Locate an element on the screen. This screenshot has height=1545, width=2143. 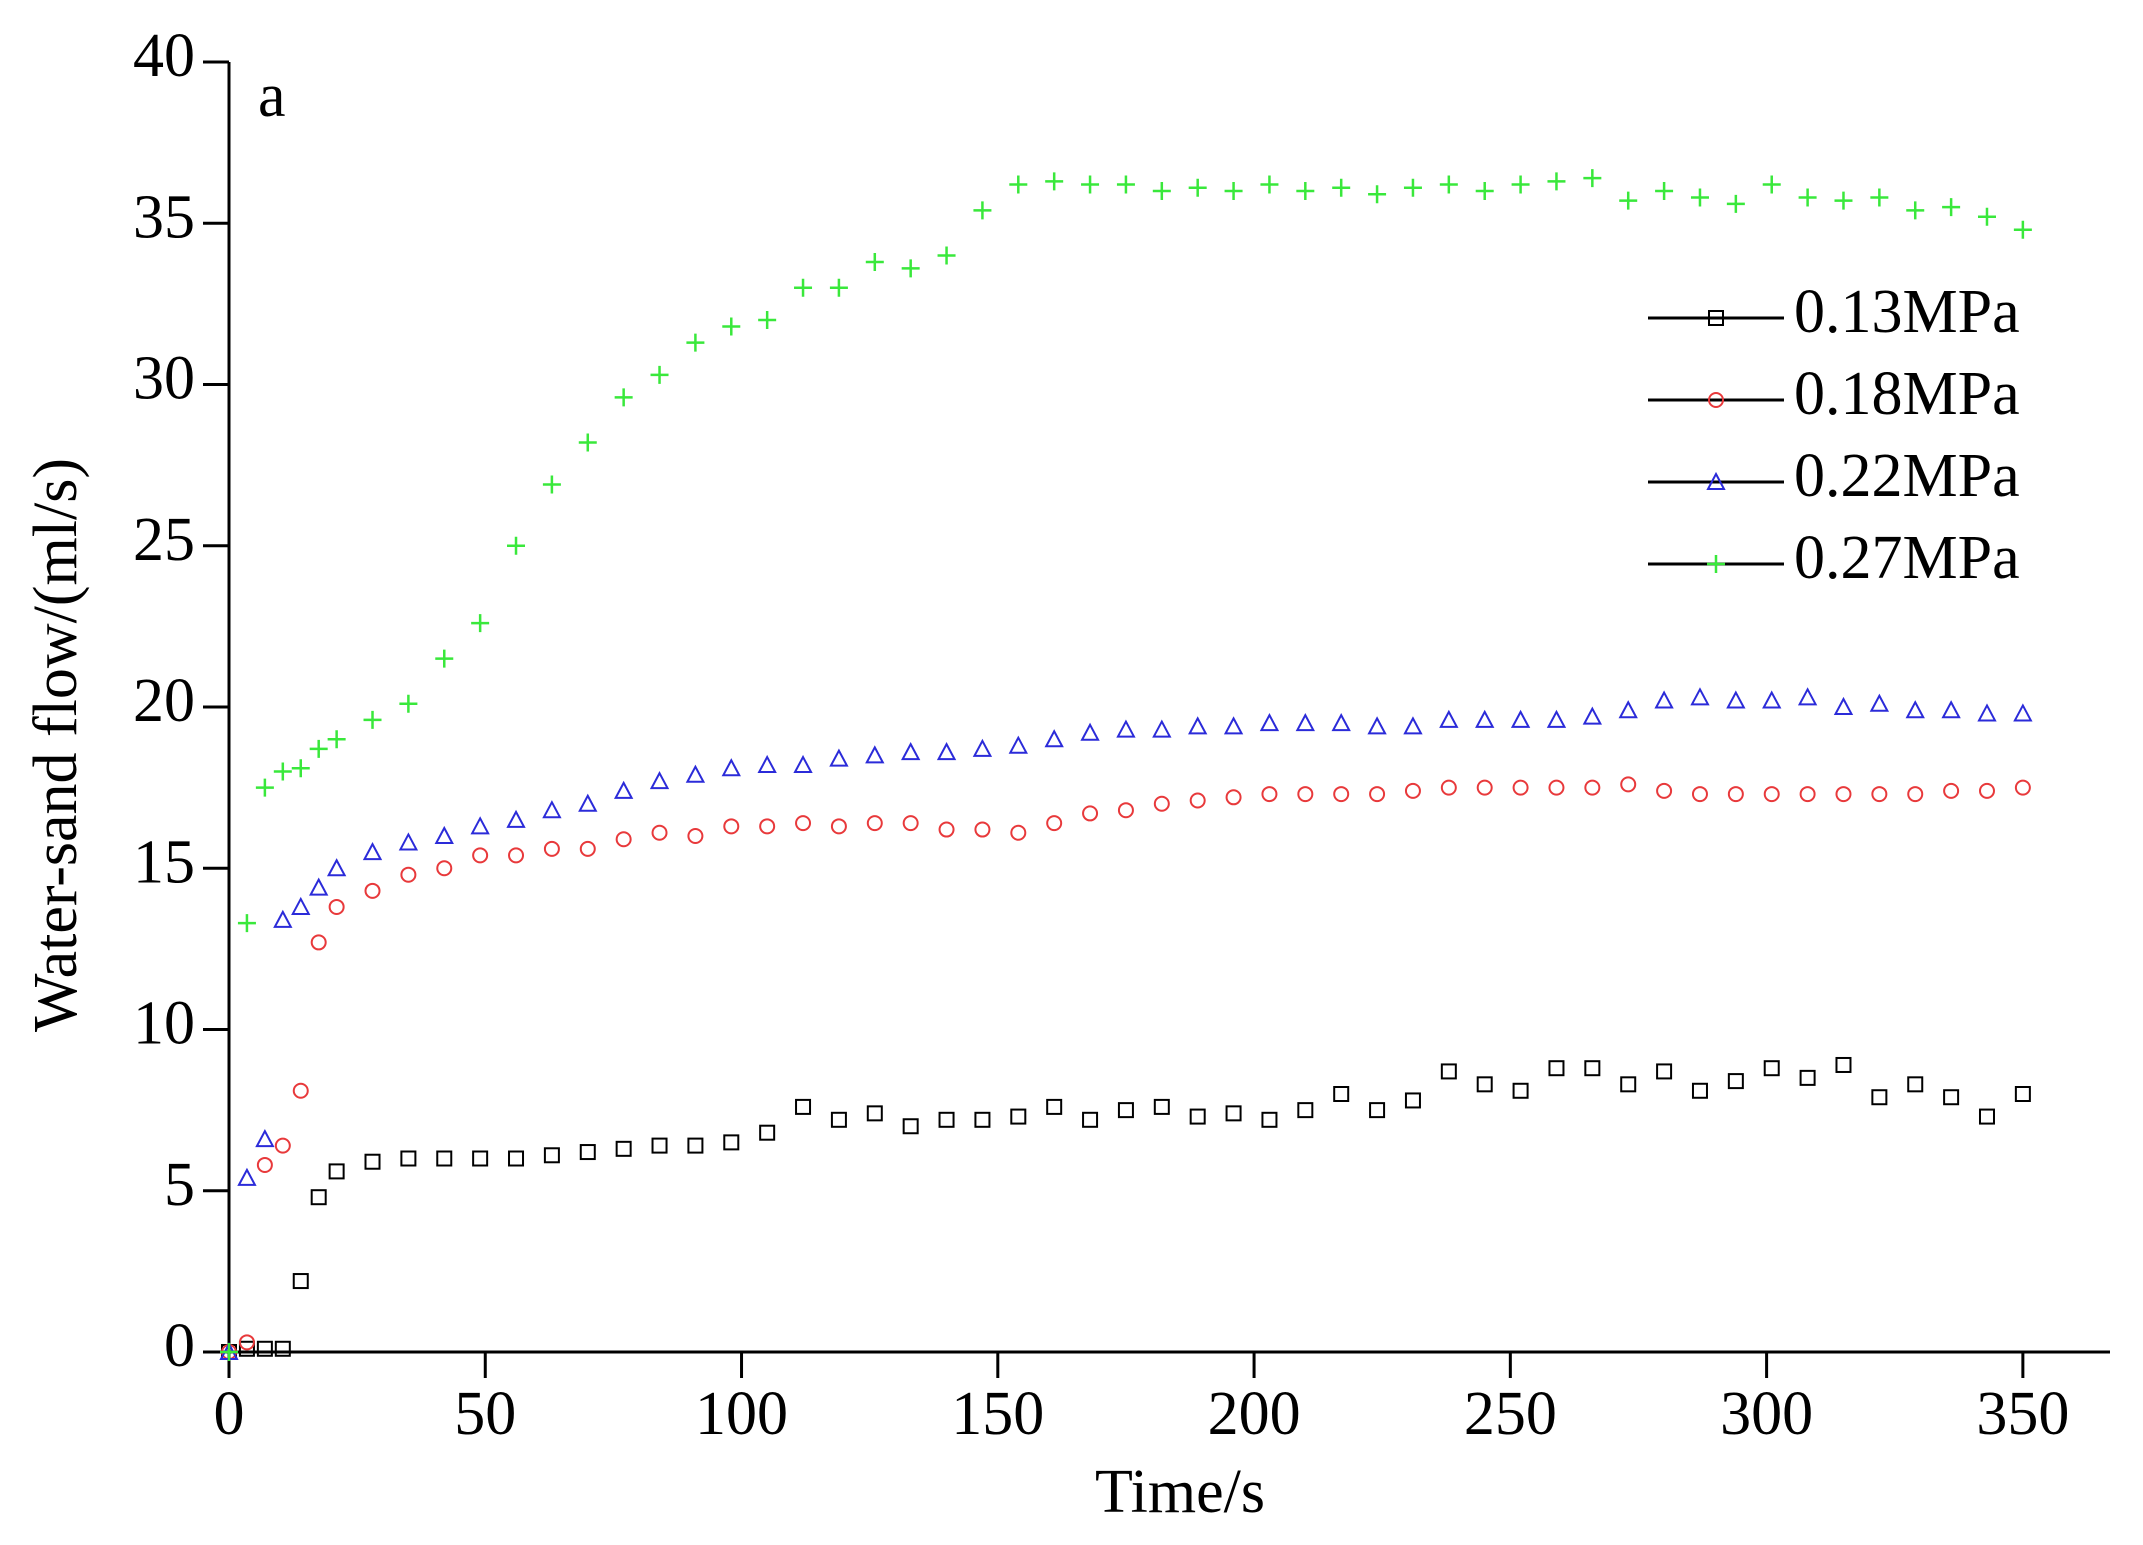
x-tick-label: 50 is located at coordinates (485, 1414).